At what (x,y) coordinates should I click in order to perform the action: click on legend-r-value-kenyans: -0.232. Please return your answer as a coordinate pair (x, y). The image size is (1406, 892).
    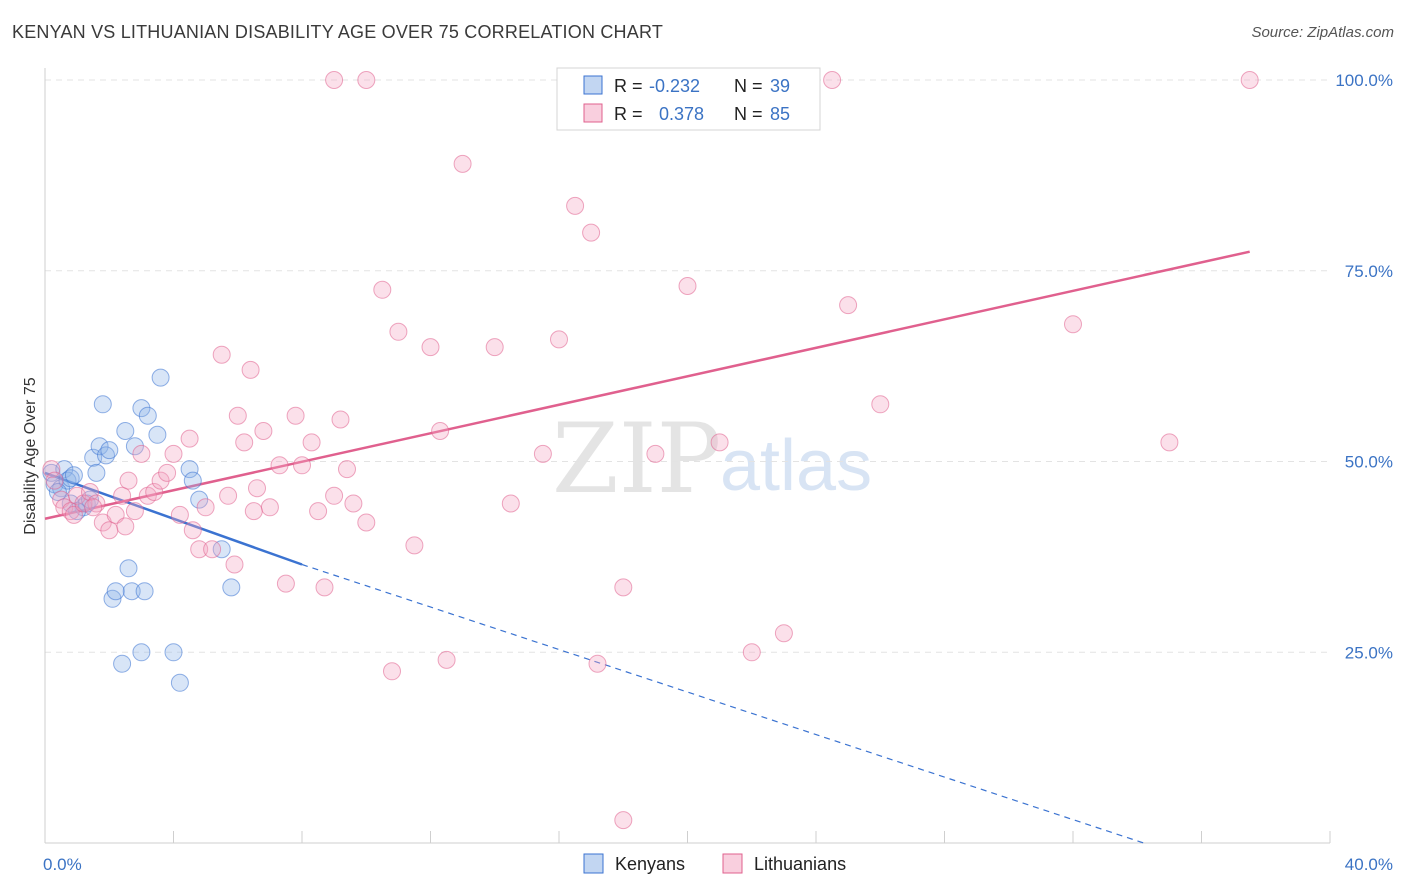
    Looking at the image, I should click on (674, 86).